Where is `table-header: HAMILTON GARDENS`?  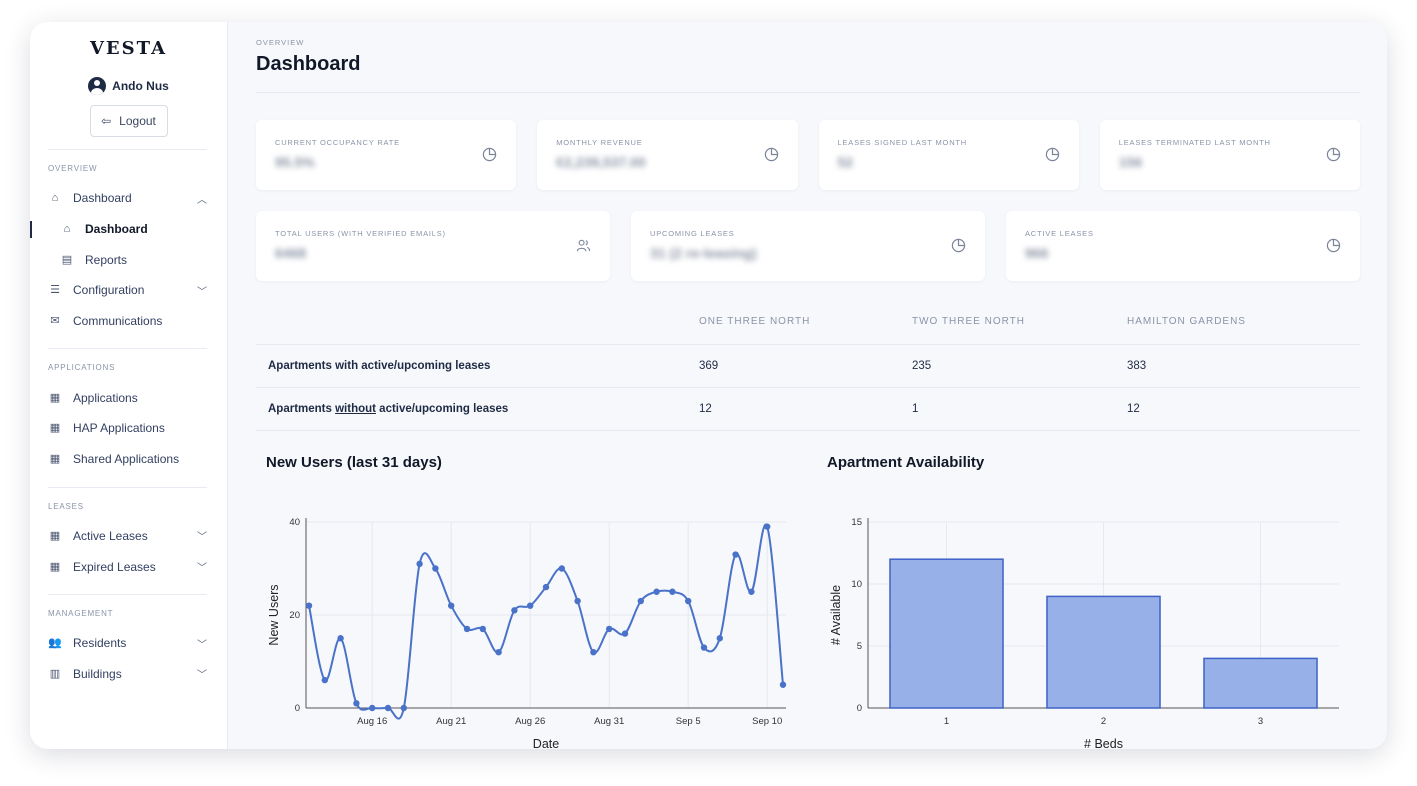 table-header: HAMILTON GARDENS is located at coordinates (1243, 322).